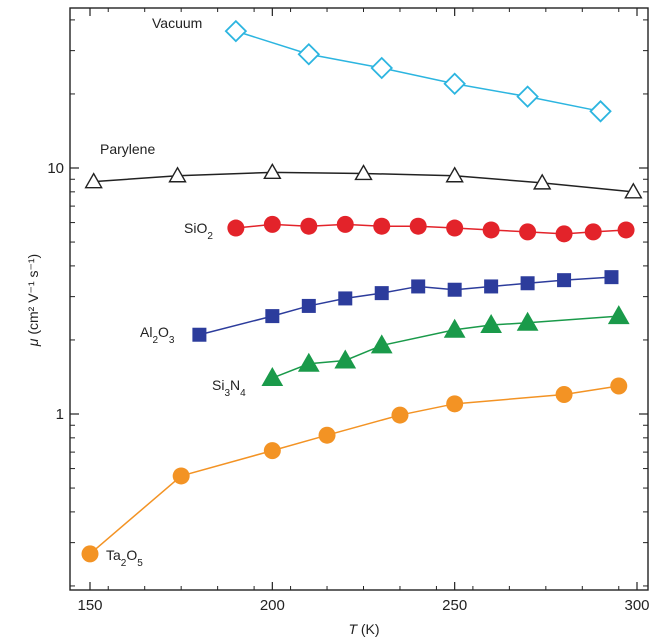 The image size is (659, 640). I want to click on series-si3n4, so click(445, 346).